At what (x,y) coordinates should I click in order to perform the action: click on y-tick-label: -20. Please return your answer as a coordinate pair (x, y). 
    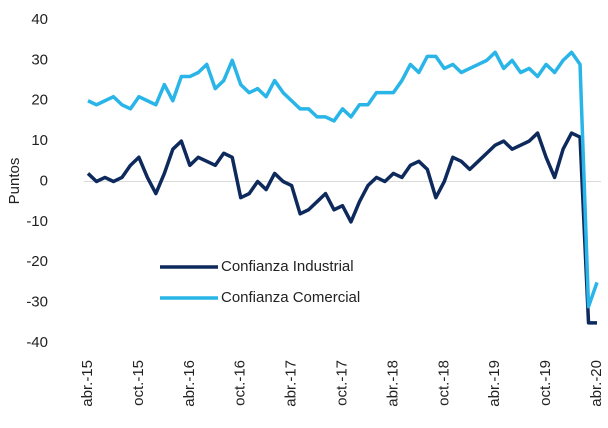
    Looking at the image, I should click on (37, 261).